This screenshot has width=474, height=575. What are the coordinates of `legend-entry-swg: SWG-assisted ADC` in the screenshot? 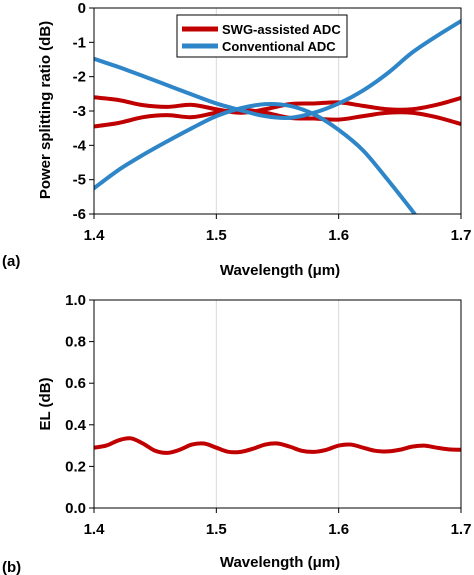 It's located at (281, 29).